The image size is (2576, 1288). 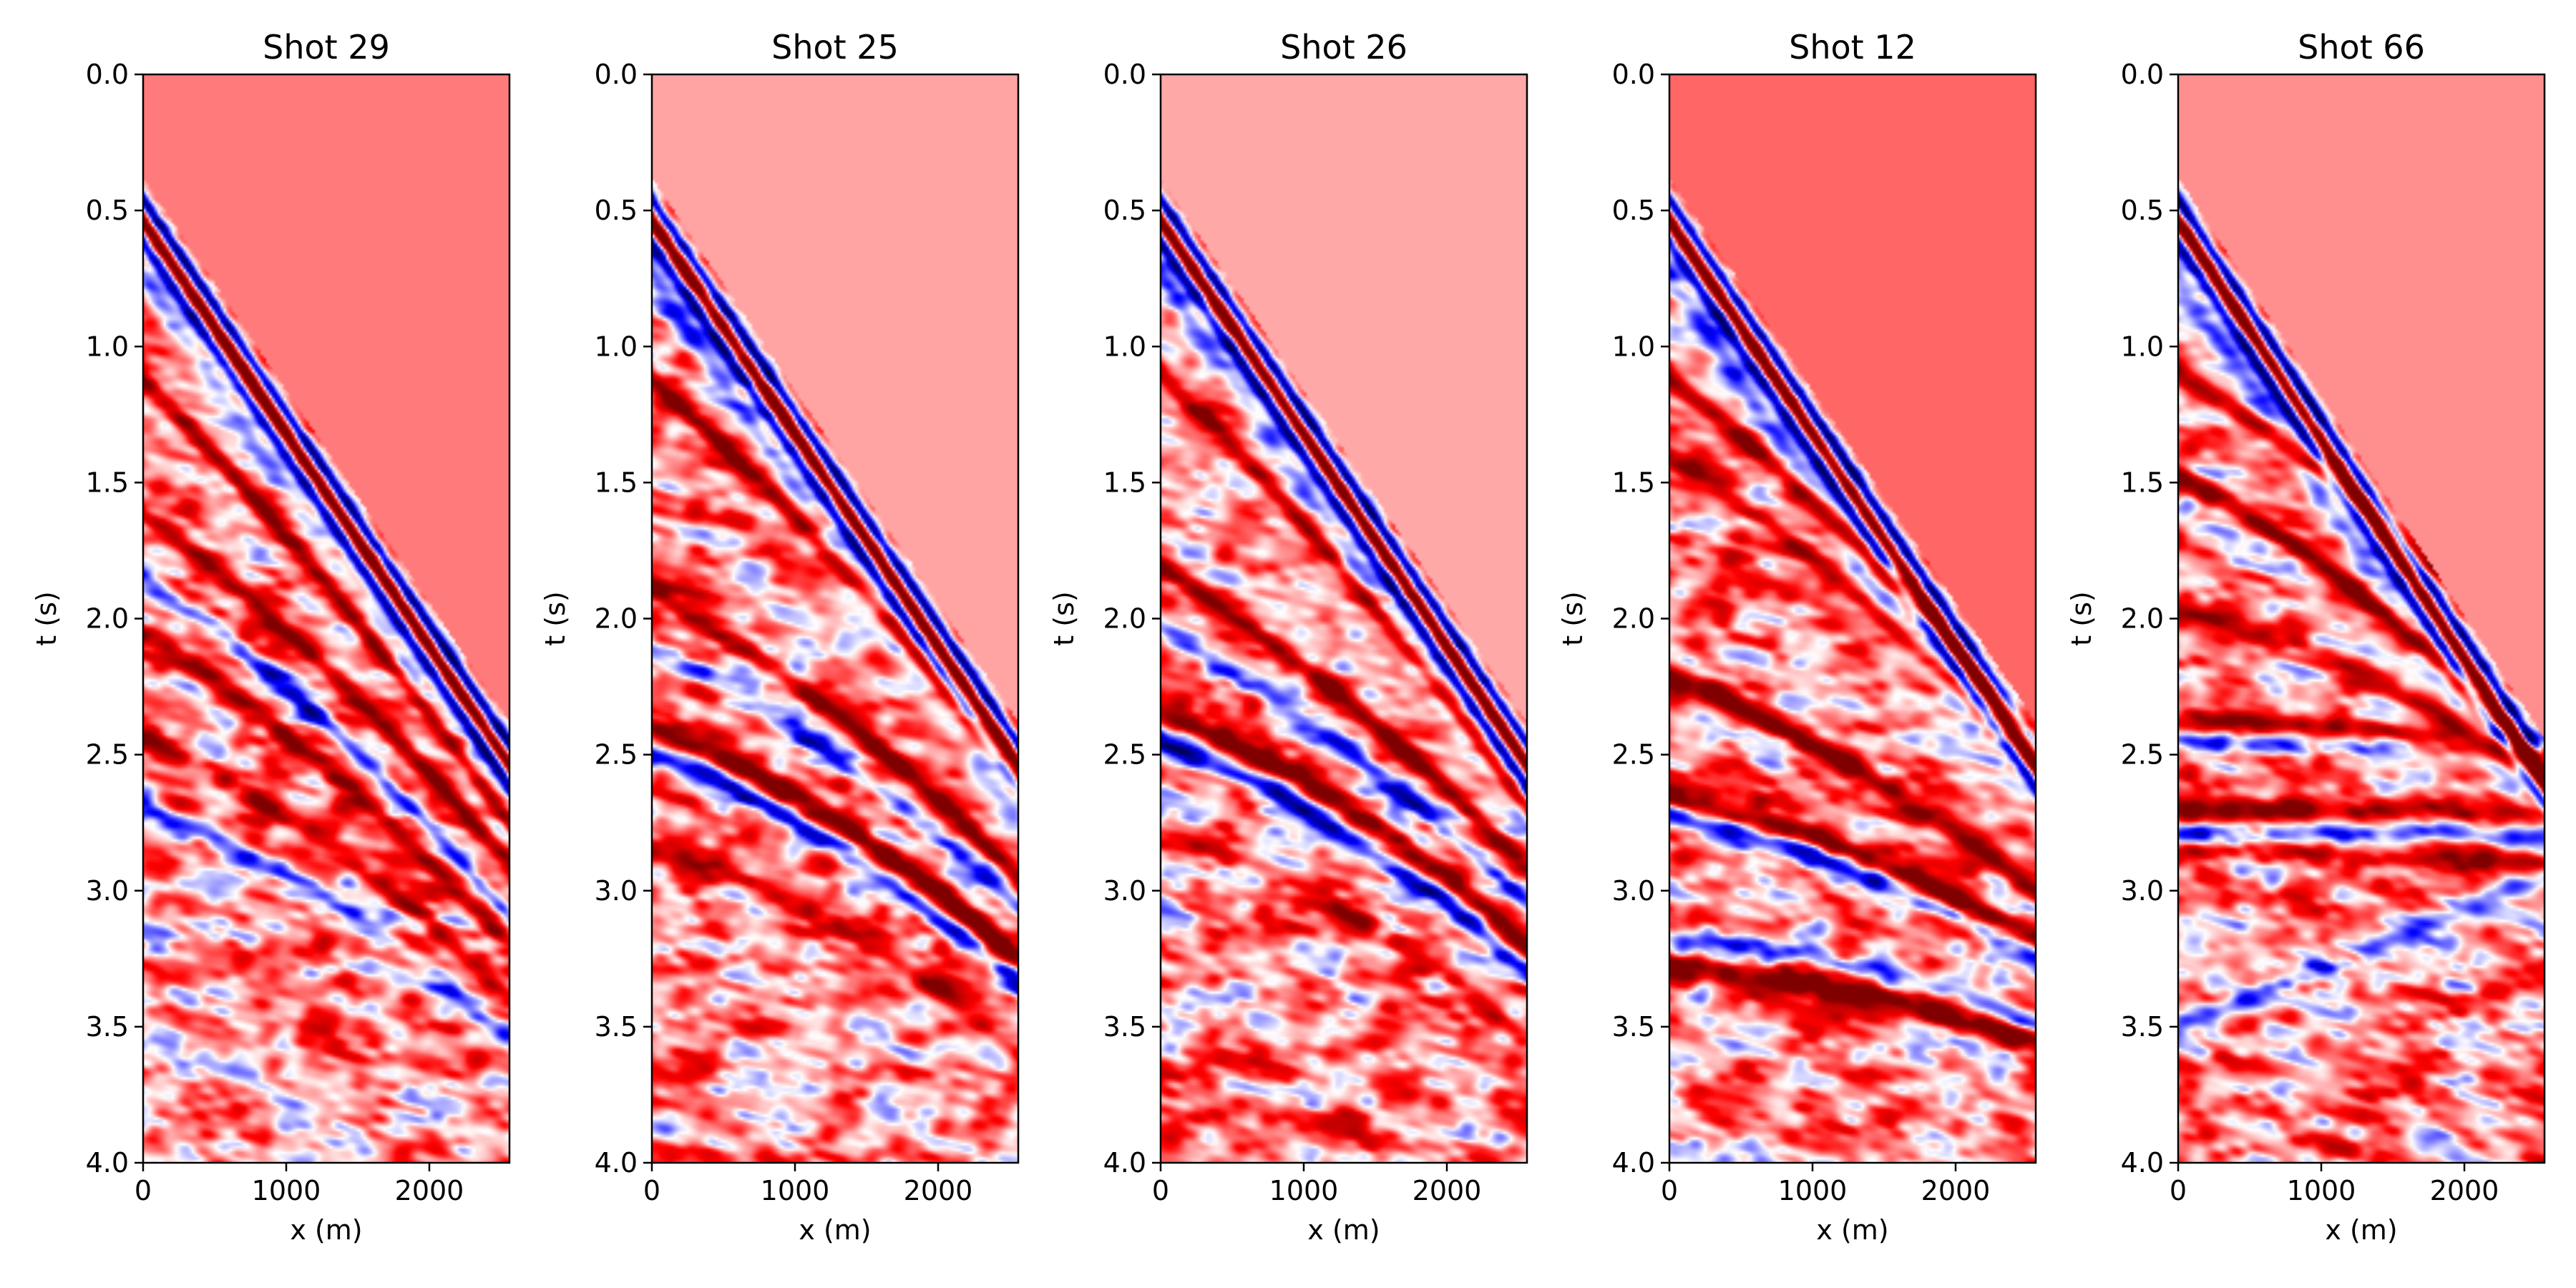 I want to click on subplot-title: Shot 29, so click(x=326, y=48).